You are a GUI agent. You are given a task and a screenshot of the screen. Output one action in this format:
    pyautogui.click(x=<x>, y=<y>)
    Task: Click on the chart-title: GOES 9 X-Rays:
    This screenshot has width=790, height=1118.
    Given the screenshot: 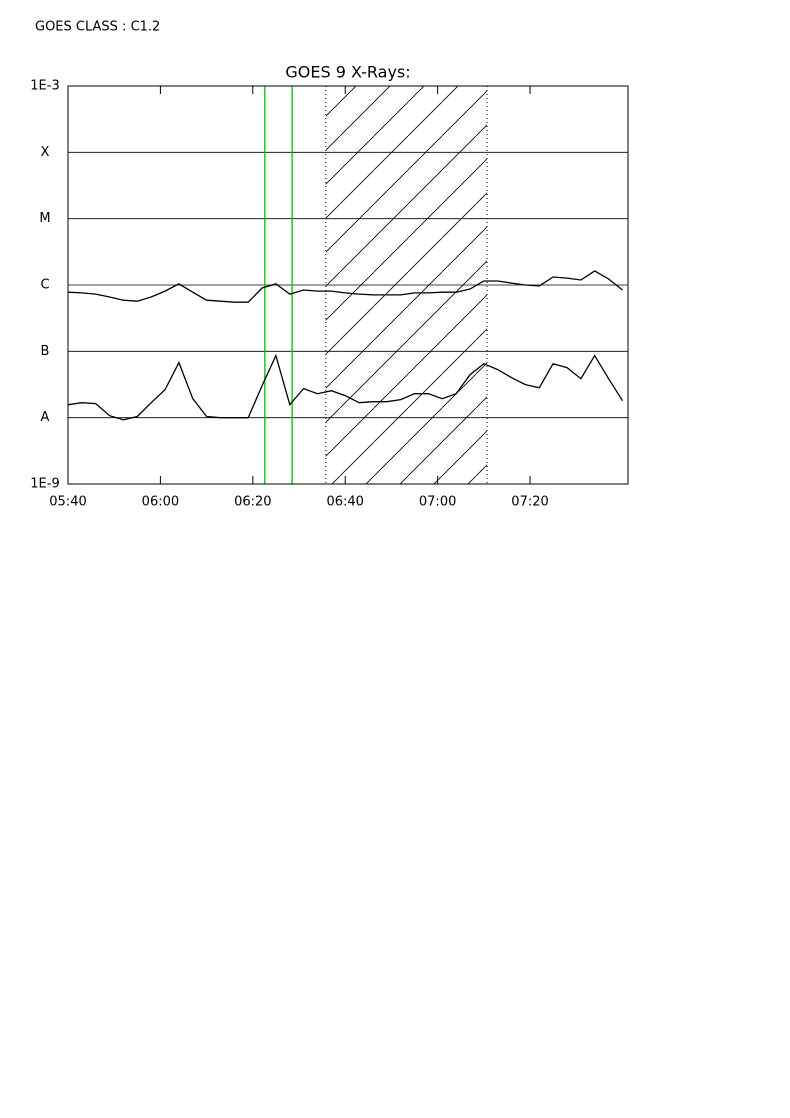 What is the action you would take?
    pyautogui.click(x=347, y=72)
    